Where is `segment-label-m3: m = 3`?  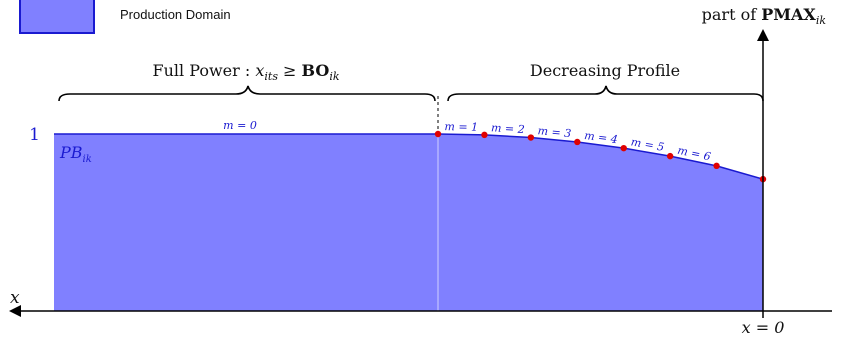 segment-label-m3: m = 3 is located at coordinates (554, 132).